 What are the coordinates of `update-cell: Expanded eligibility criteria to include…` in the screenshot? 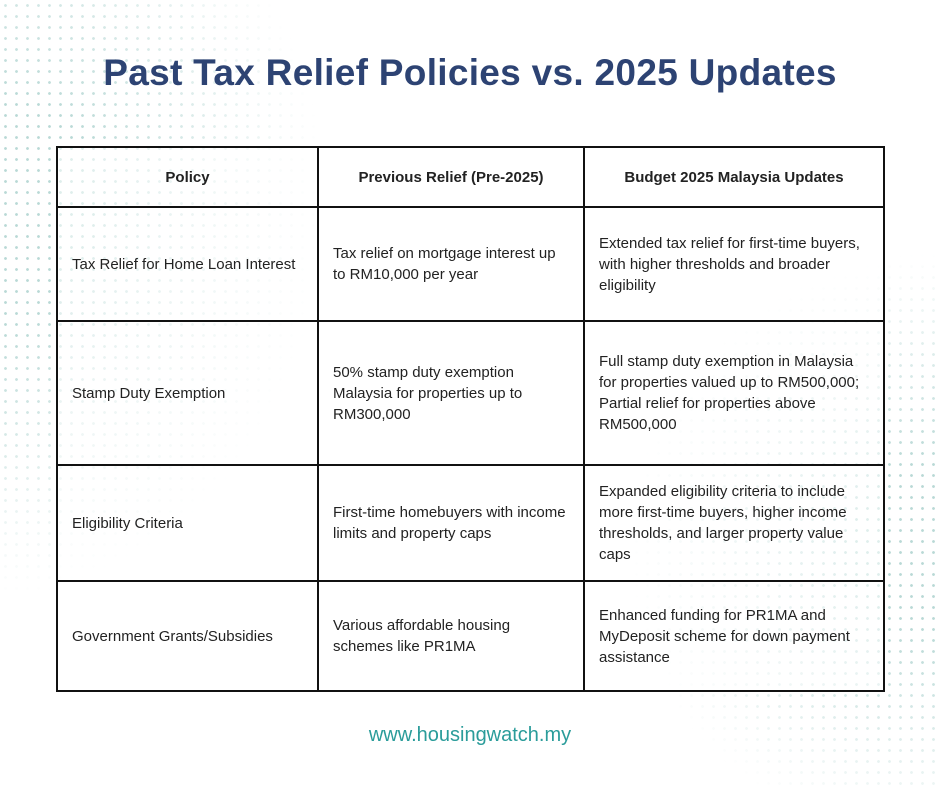 It's located at (734, 523).